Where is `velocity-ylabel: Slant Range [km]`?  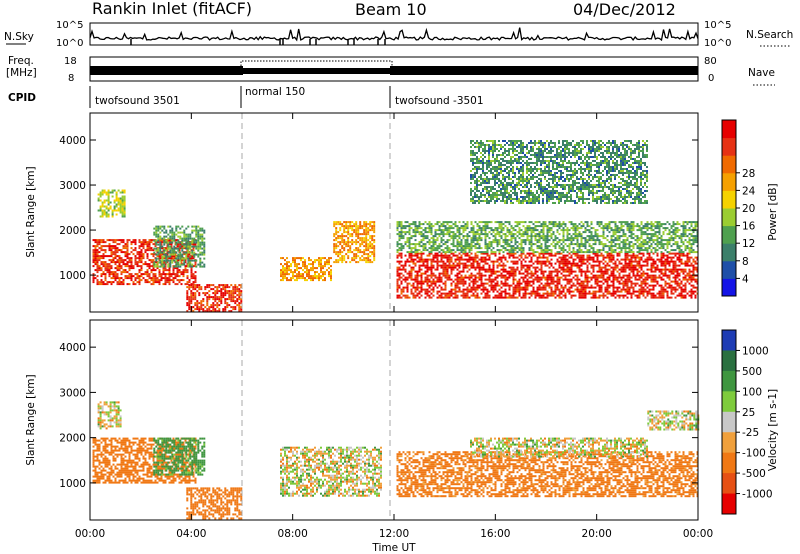
velocity-ylabel: Slant Range [km] is located at coordinates (31, 419).